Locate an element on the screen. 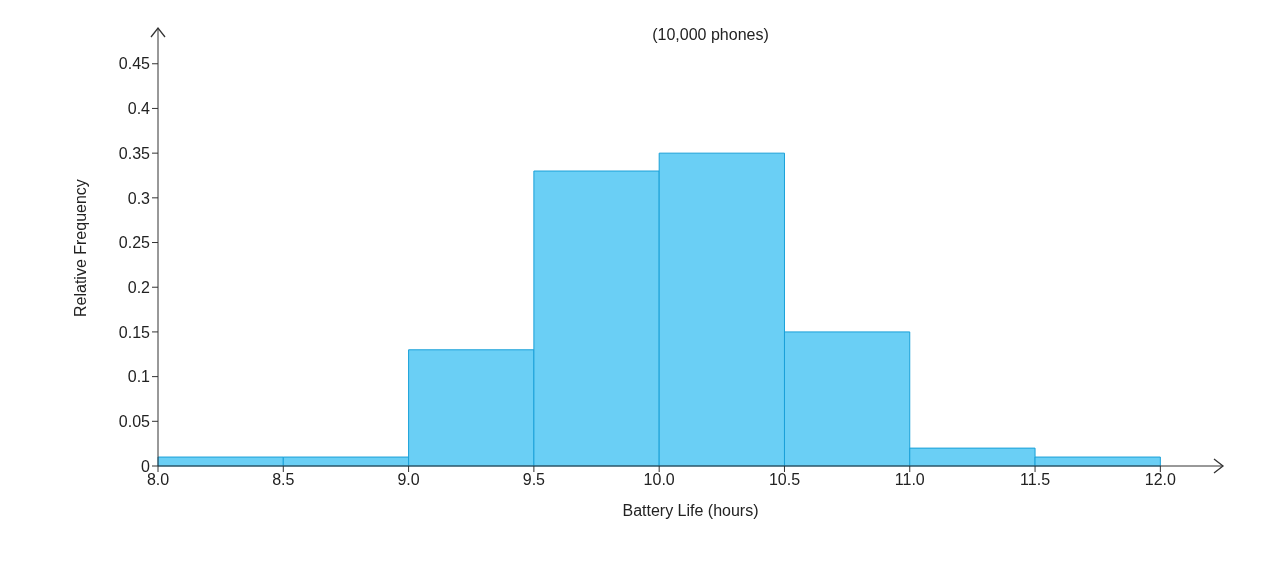 This screenshot has width=1271, height=574. y-tick-label: 0.4 is located at coordinates (139, 109).